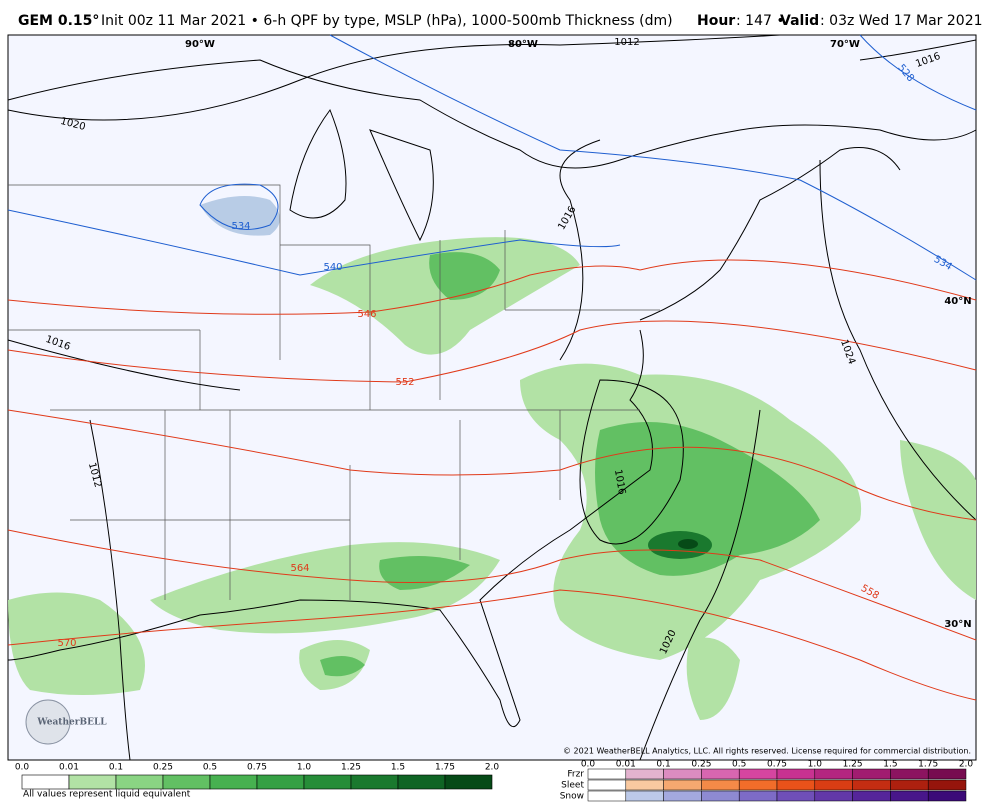 Image resolution: width=984 pixels, height=812 pixels. I want to click on logo: WeatherBELL, so click(71, 723).